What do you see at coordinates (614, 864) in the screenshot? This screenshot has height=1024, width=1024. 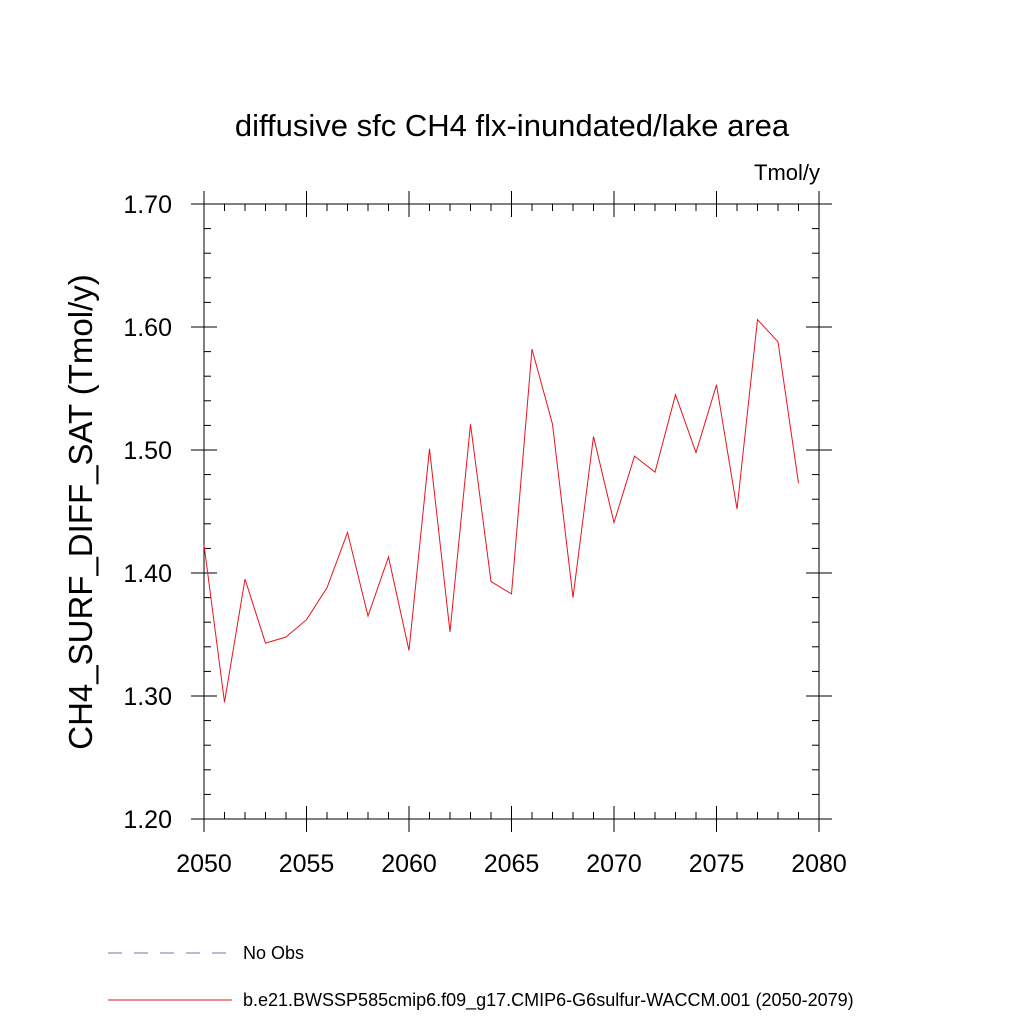 I see `x-tick-label: 2070` at bounding box center [614, 864].